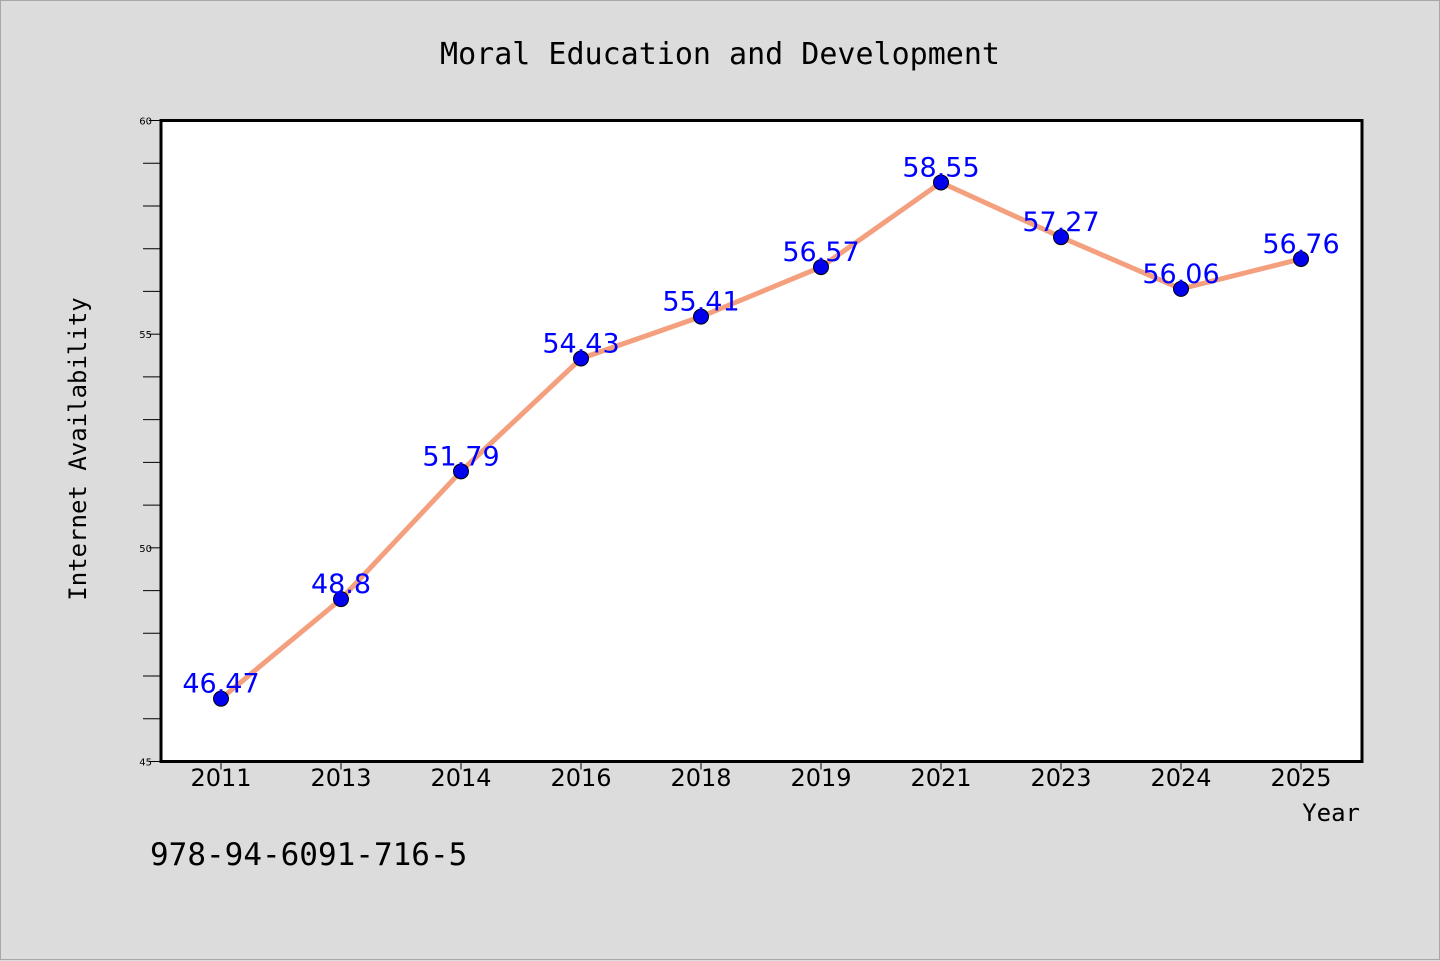 This screenshot has width=1440, height=961. Describe the element at coordinates (820, 252) in the screenshot. I see `data-label: 56.57` at that location.